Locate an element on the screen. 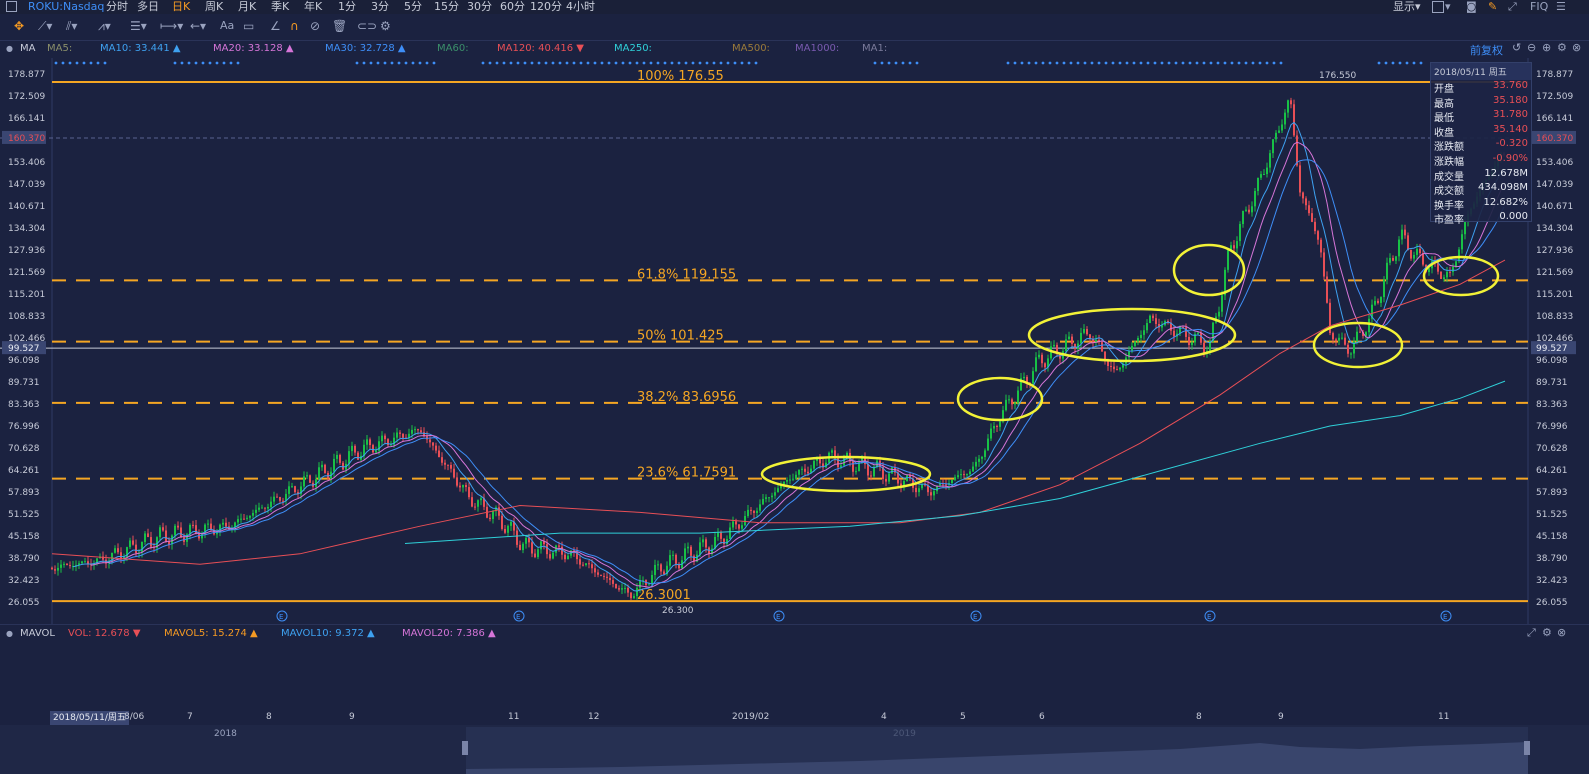  period-tab: 60分 is located at coordinates (512, 6).